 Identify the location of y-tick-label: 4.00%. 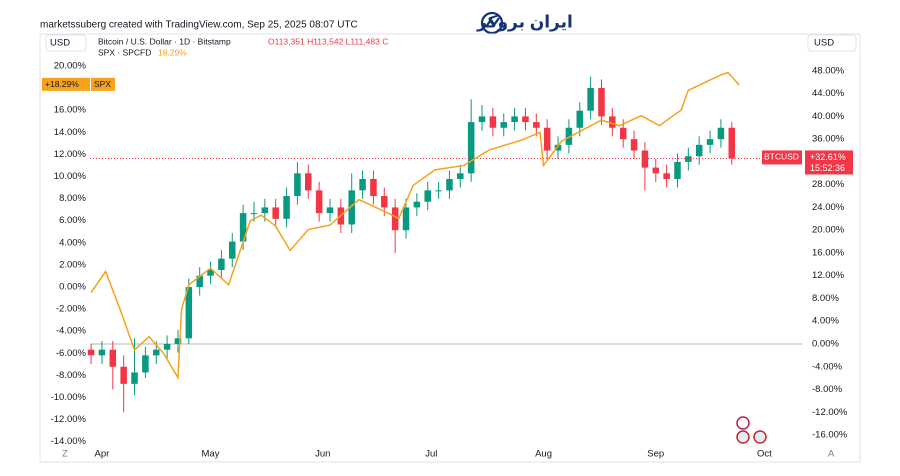
(72, 242).